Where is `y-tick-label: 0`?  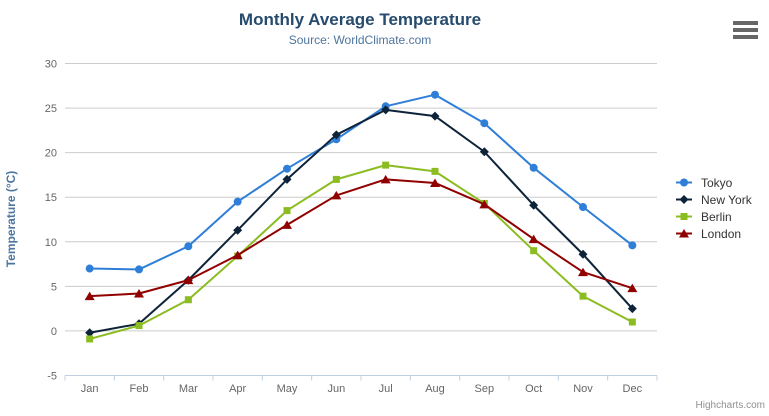
y-tick-label: 0 is located at coordinates (54, 332).